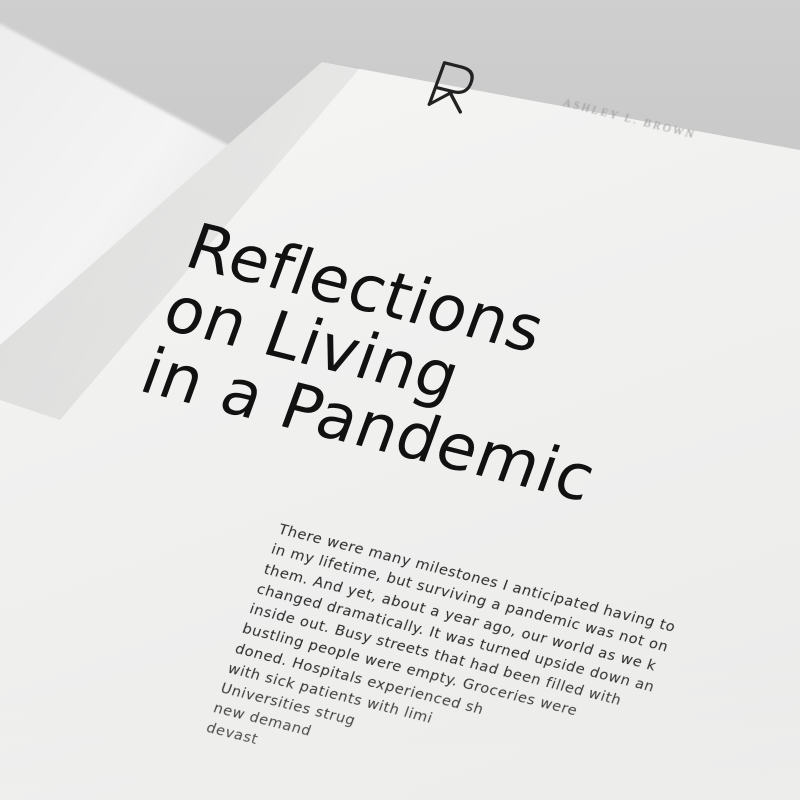  I want to click on running-head-author: ASHLEY L. BROWN, so click(629, 119).